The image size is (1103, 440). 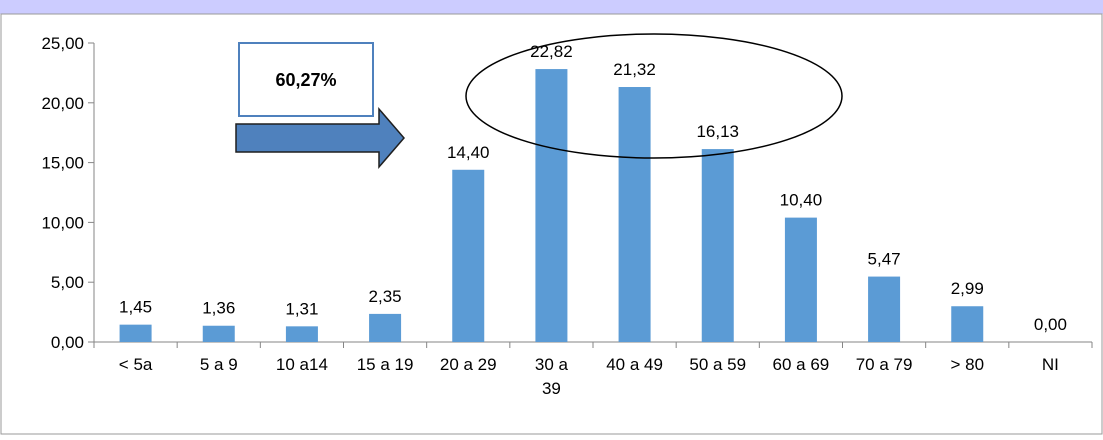 I want to click on data-label: 10,40, so click(x=801, y=200).